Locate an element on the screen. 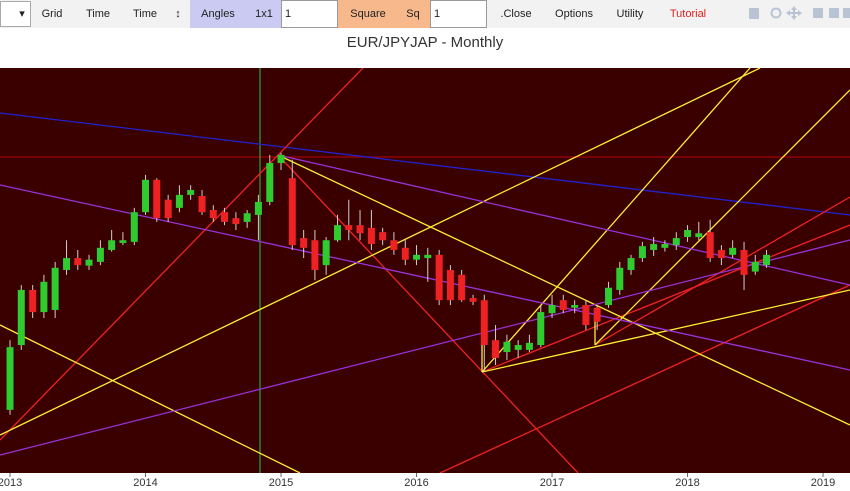  sq-button: Sq is located at coordinates (412, 14).